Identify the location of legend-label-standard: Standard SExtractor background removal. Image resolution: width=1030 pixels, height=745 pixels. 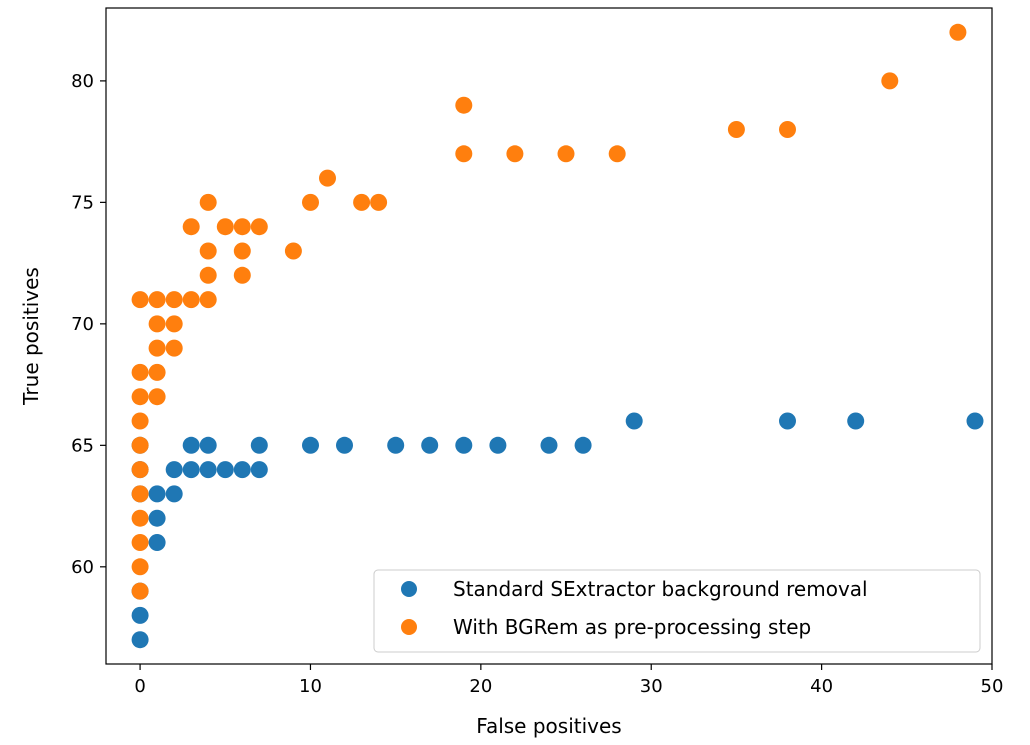
(660, 589).